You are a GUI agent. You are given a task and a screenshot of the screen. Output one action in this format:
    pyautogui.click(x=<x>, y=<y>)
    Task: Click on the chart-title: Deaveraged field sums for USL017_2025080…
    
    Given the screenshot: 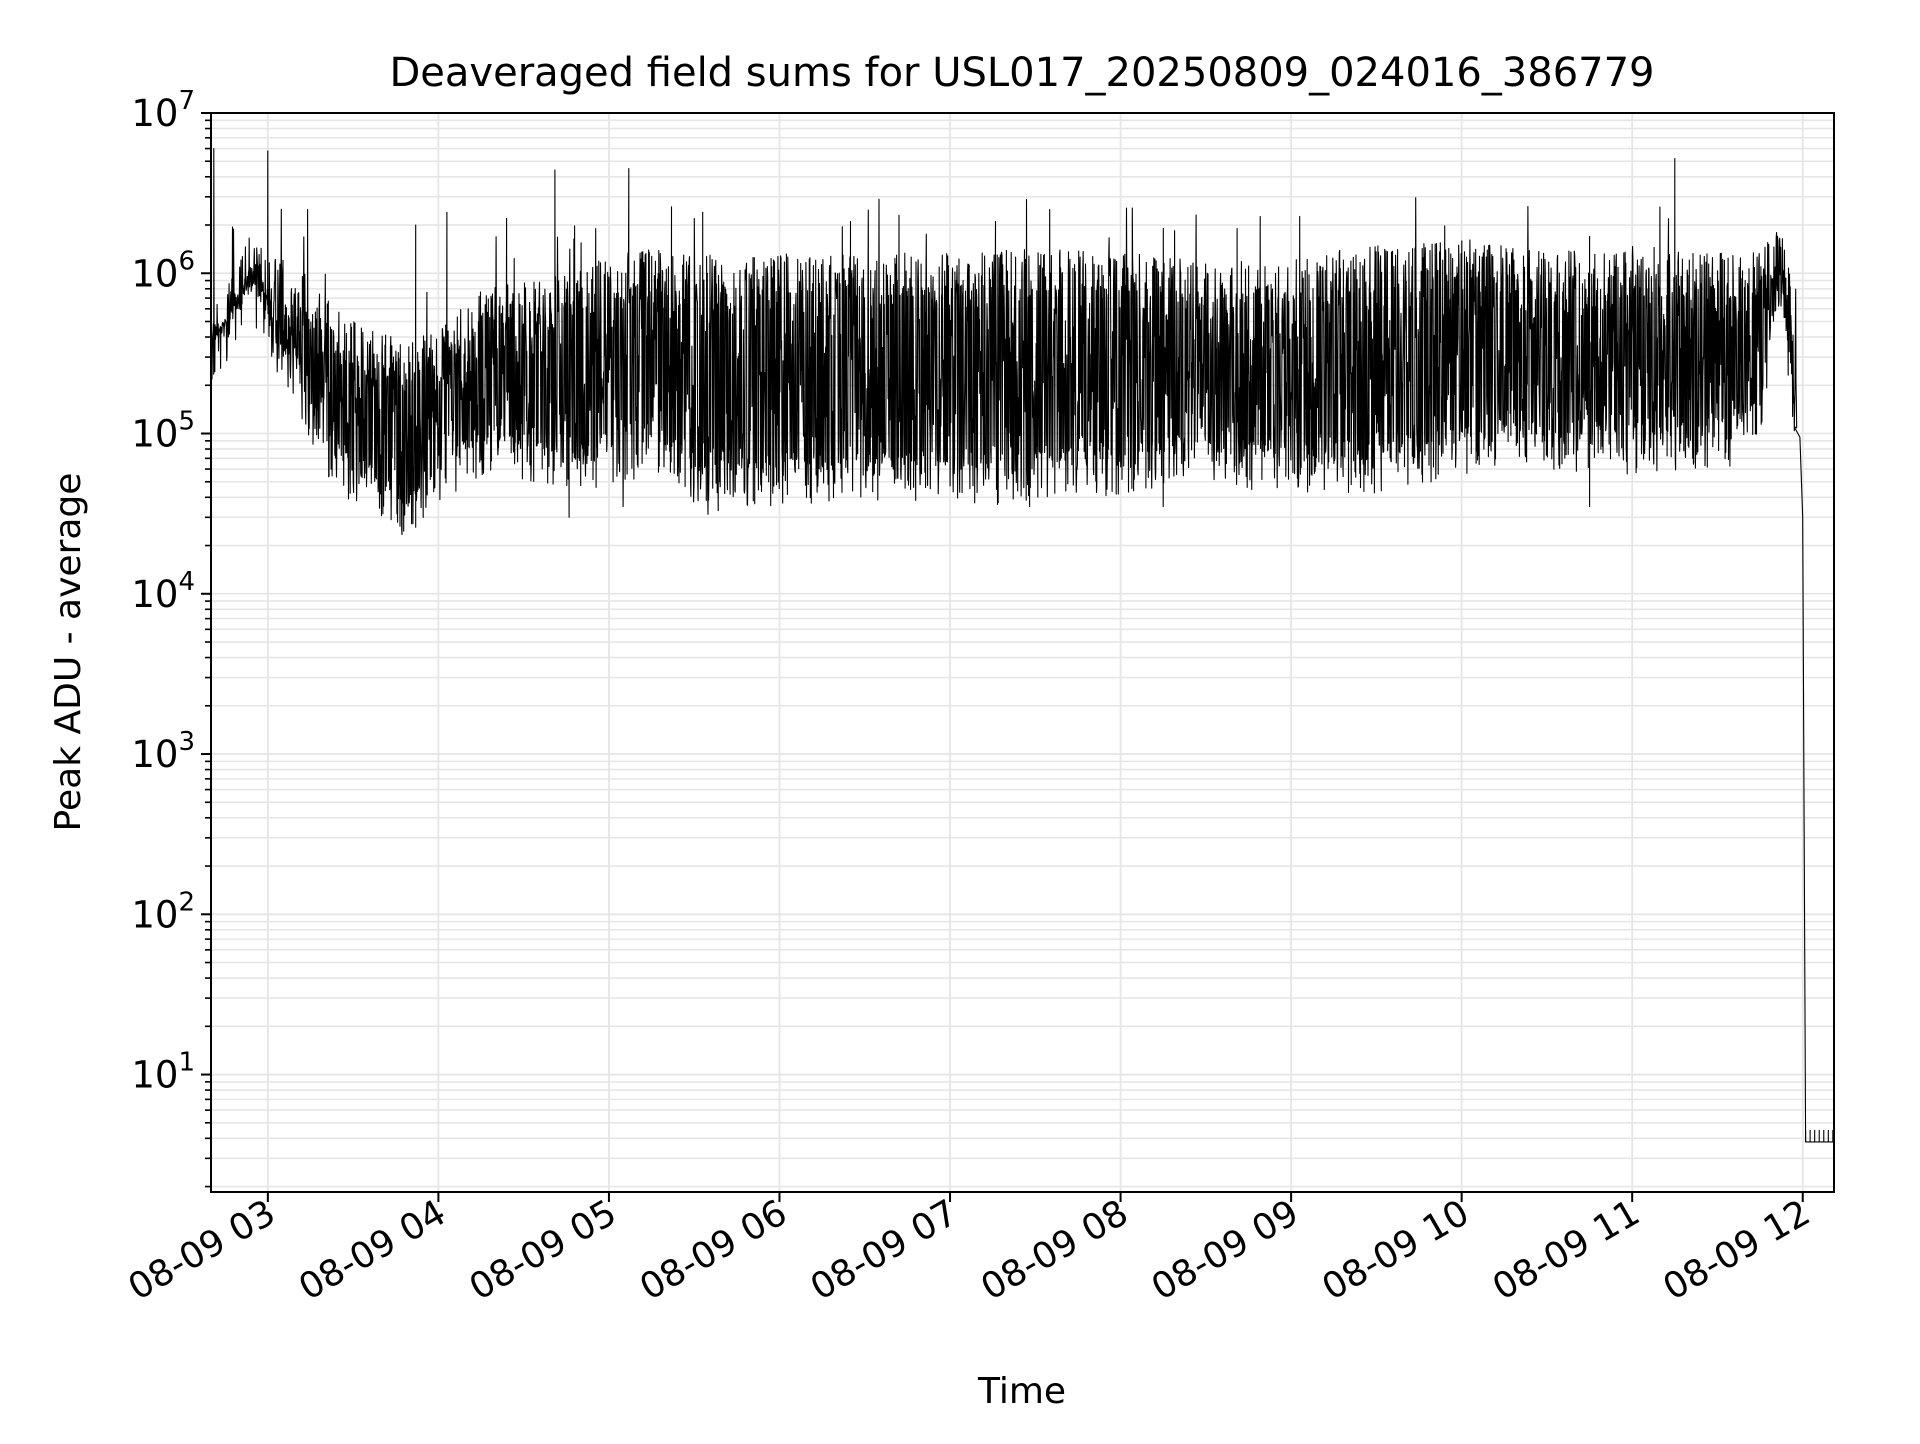 What is the action you would take?
    pyautogui.click(x=1022, y=73)
    